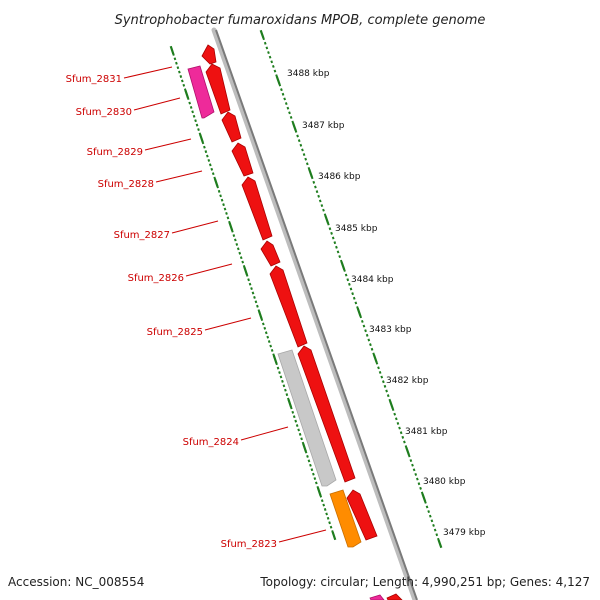 The image size is (600, 600). I want to click on gene-arrow-reverse-orange, so click(345, 518).